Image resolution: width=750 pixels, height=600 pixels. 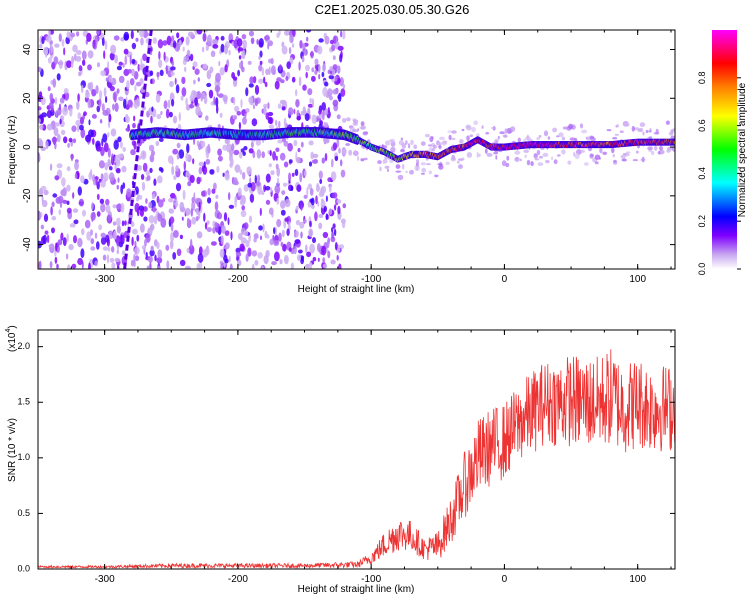 I want to click on y-tick-label: 0.0, so click(x=23, y=568).